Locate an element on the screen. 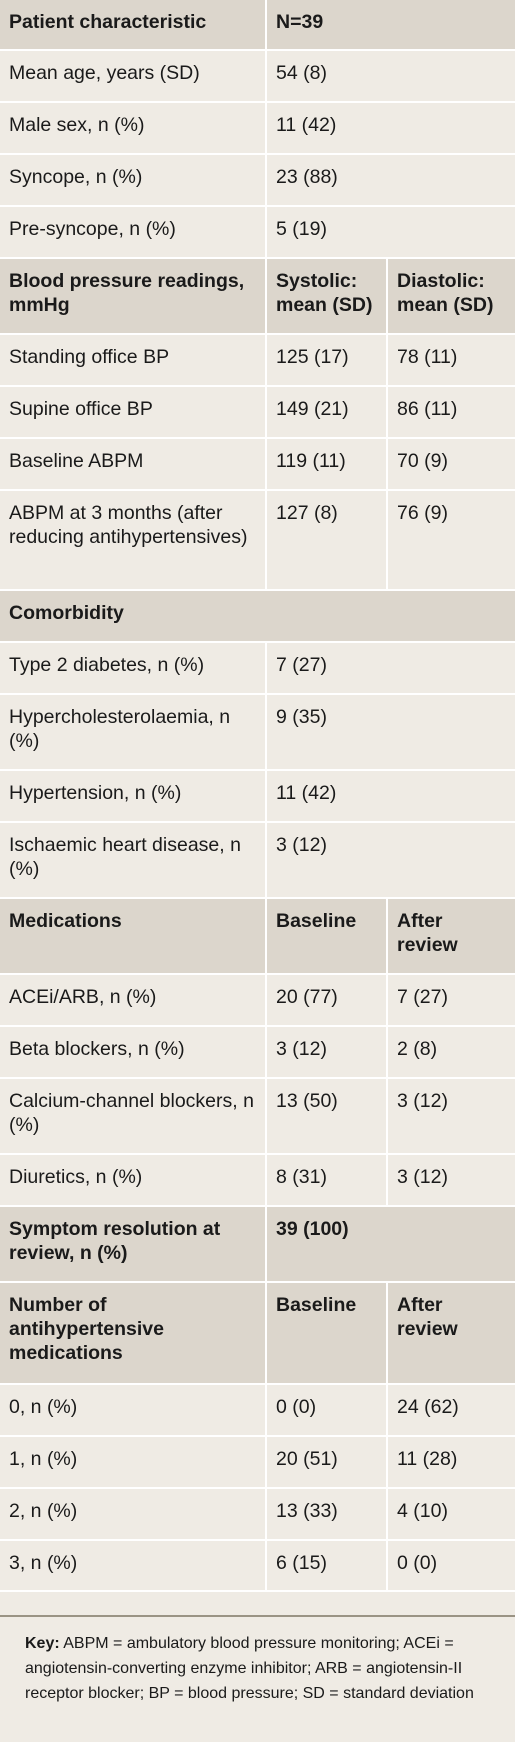 The image size is (515, 1742). header-cell: Medications is located at coordinates (133, 936).